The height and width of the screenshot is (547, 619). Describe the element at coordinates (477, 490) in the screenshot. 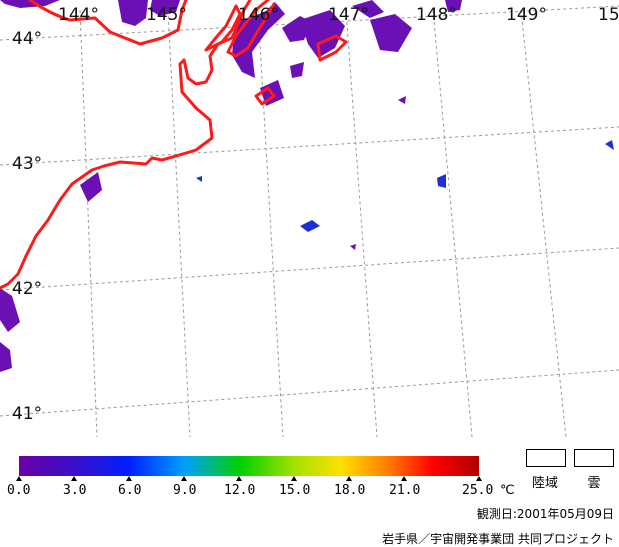

I see `colorbar-tick-25: 25.0` at that location.